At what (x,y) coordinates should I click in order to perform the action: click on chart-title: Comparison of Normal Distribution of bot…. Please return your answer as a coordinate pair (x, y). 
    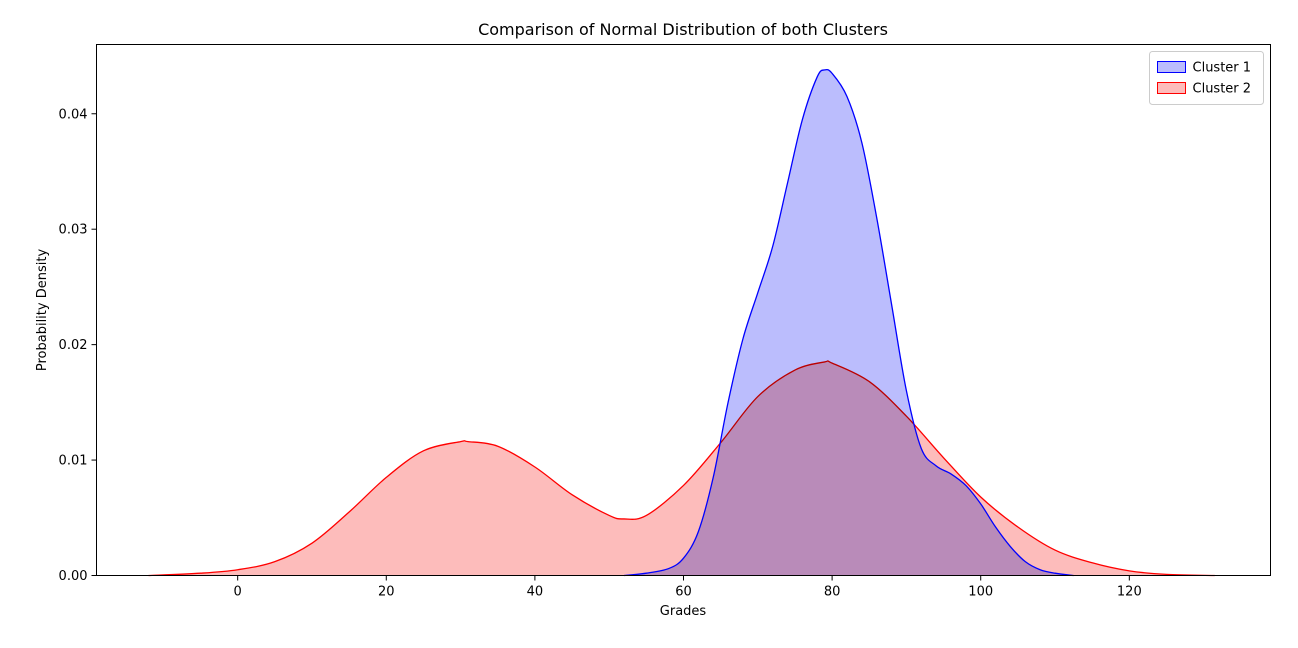
    Looking at the image, I should click on (683, 29).